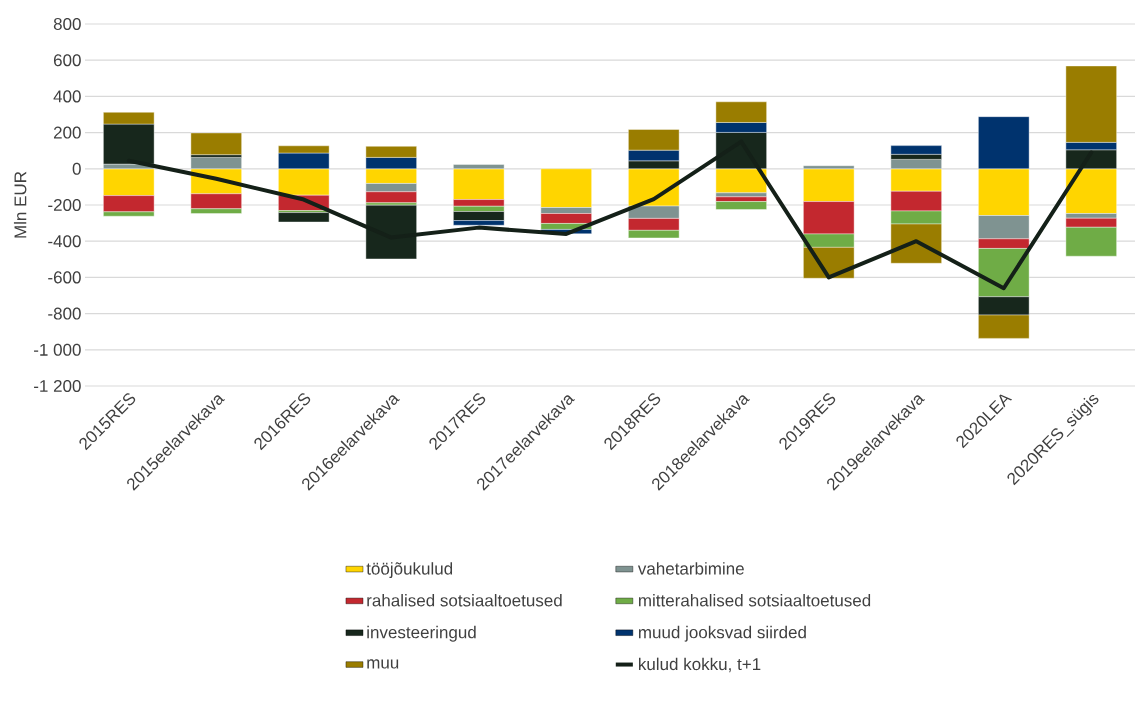 Image resolution: width=1136 pixels, height=722 pixels. Describe the element at coordinates (76, 168) in the screenshot. I see `y-tick-label: 0` at that location.